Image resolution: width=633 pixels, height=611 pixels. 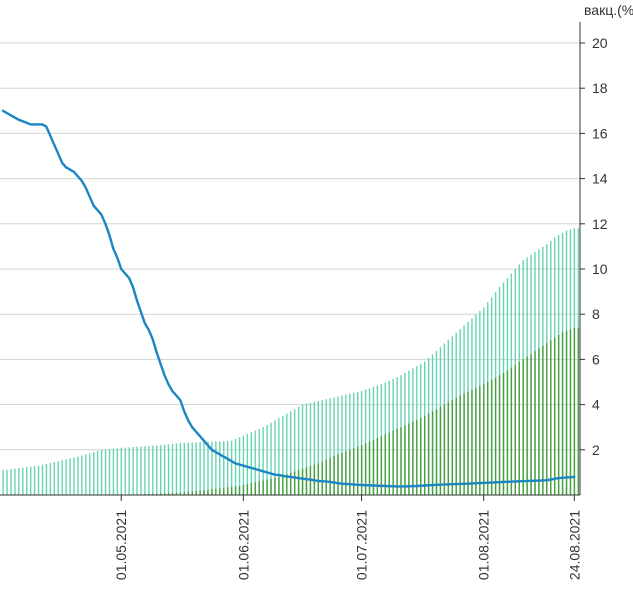 What do you see at coordinates (121, 545) in the screenshot?
I see `x-tick-label: 01.05.2021` at bounding box center [121, 545].